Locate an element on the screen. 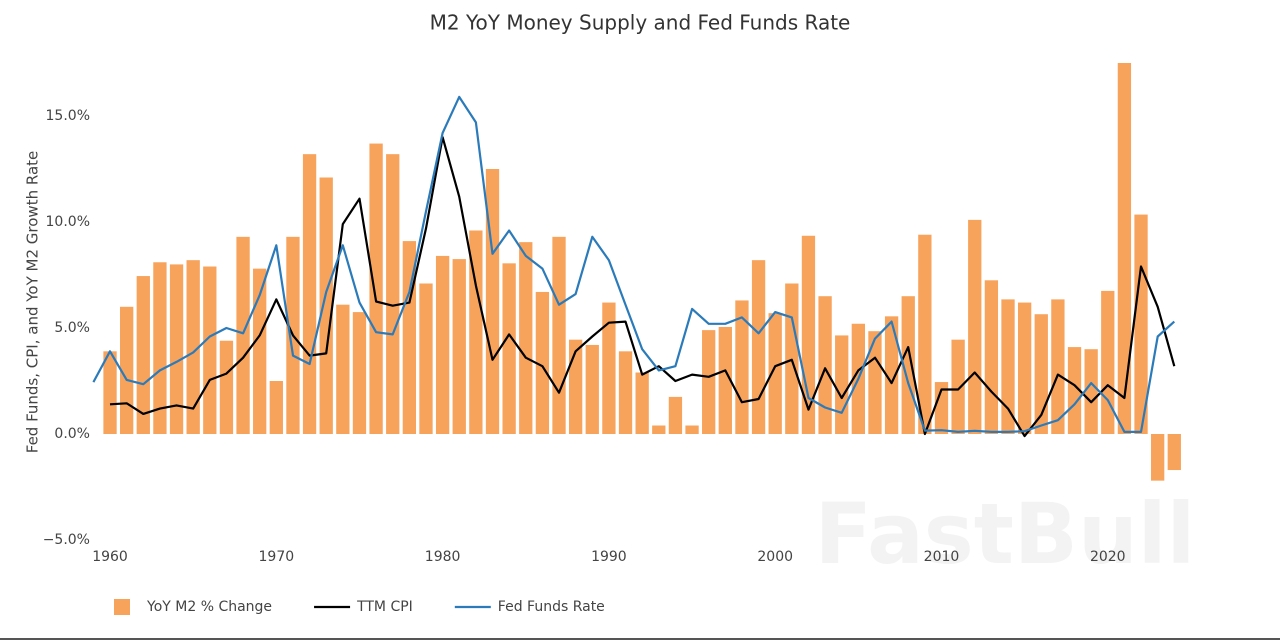  x-tick-label: 1980 is located at coordinates (443, 557).